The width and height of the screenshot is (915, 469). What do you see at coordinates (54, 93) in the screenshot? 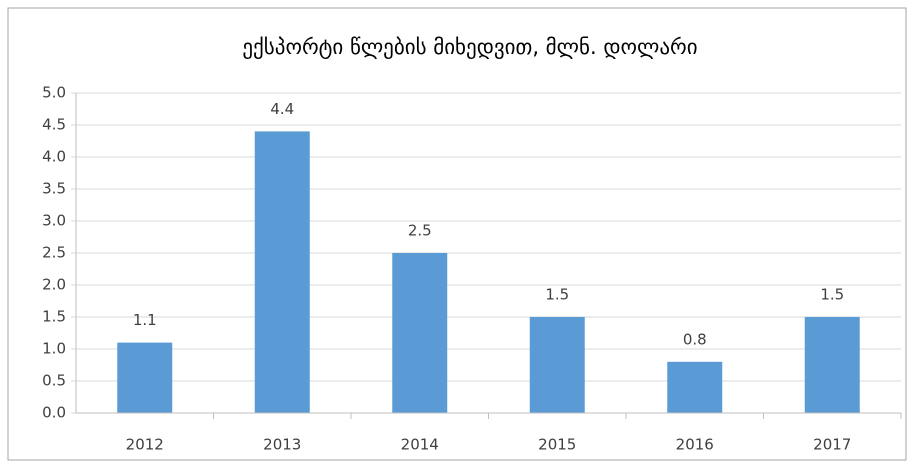
I see `y-tick-label: 5.0` at bounding box center [54, 93].